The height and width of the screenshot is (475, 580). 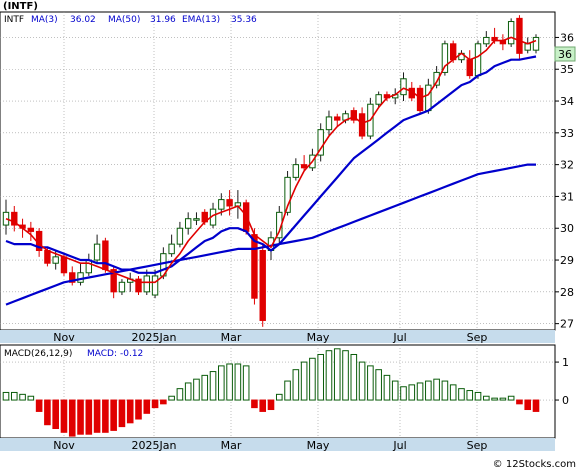 What do you see at coordinates (83, 20) in the screenshot?
I see `legend-ma3-value: 36.02` at bounding box center [83, 20].